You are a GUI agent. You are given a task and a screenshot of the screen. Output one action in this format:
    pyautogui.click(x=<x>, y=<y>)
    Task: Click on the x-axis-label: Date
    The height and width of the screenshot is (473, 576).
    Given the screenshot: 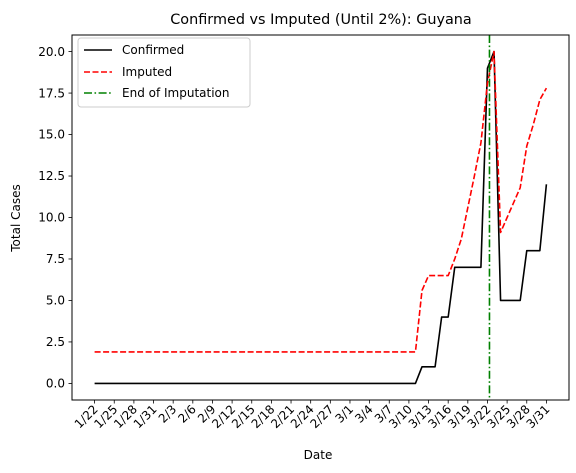 What is the action you would take?
    pyautogui.click(x=318, y=455)
    